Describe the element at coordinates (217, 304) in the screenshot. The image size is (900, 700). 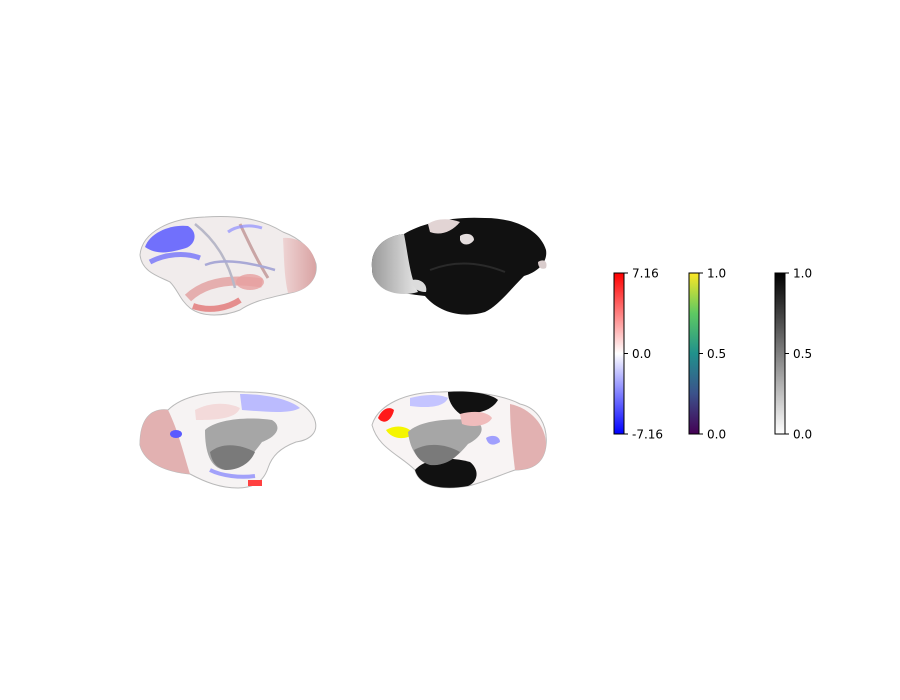
I see `left-lateral-temporal-red` at that location.